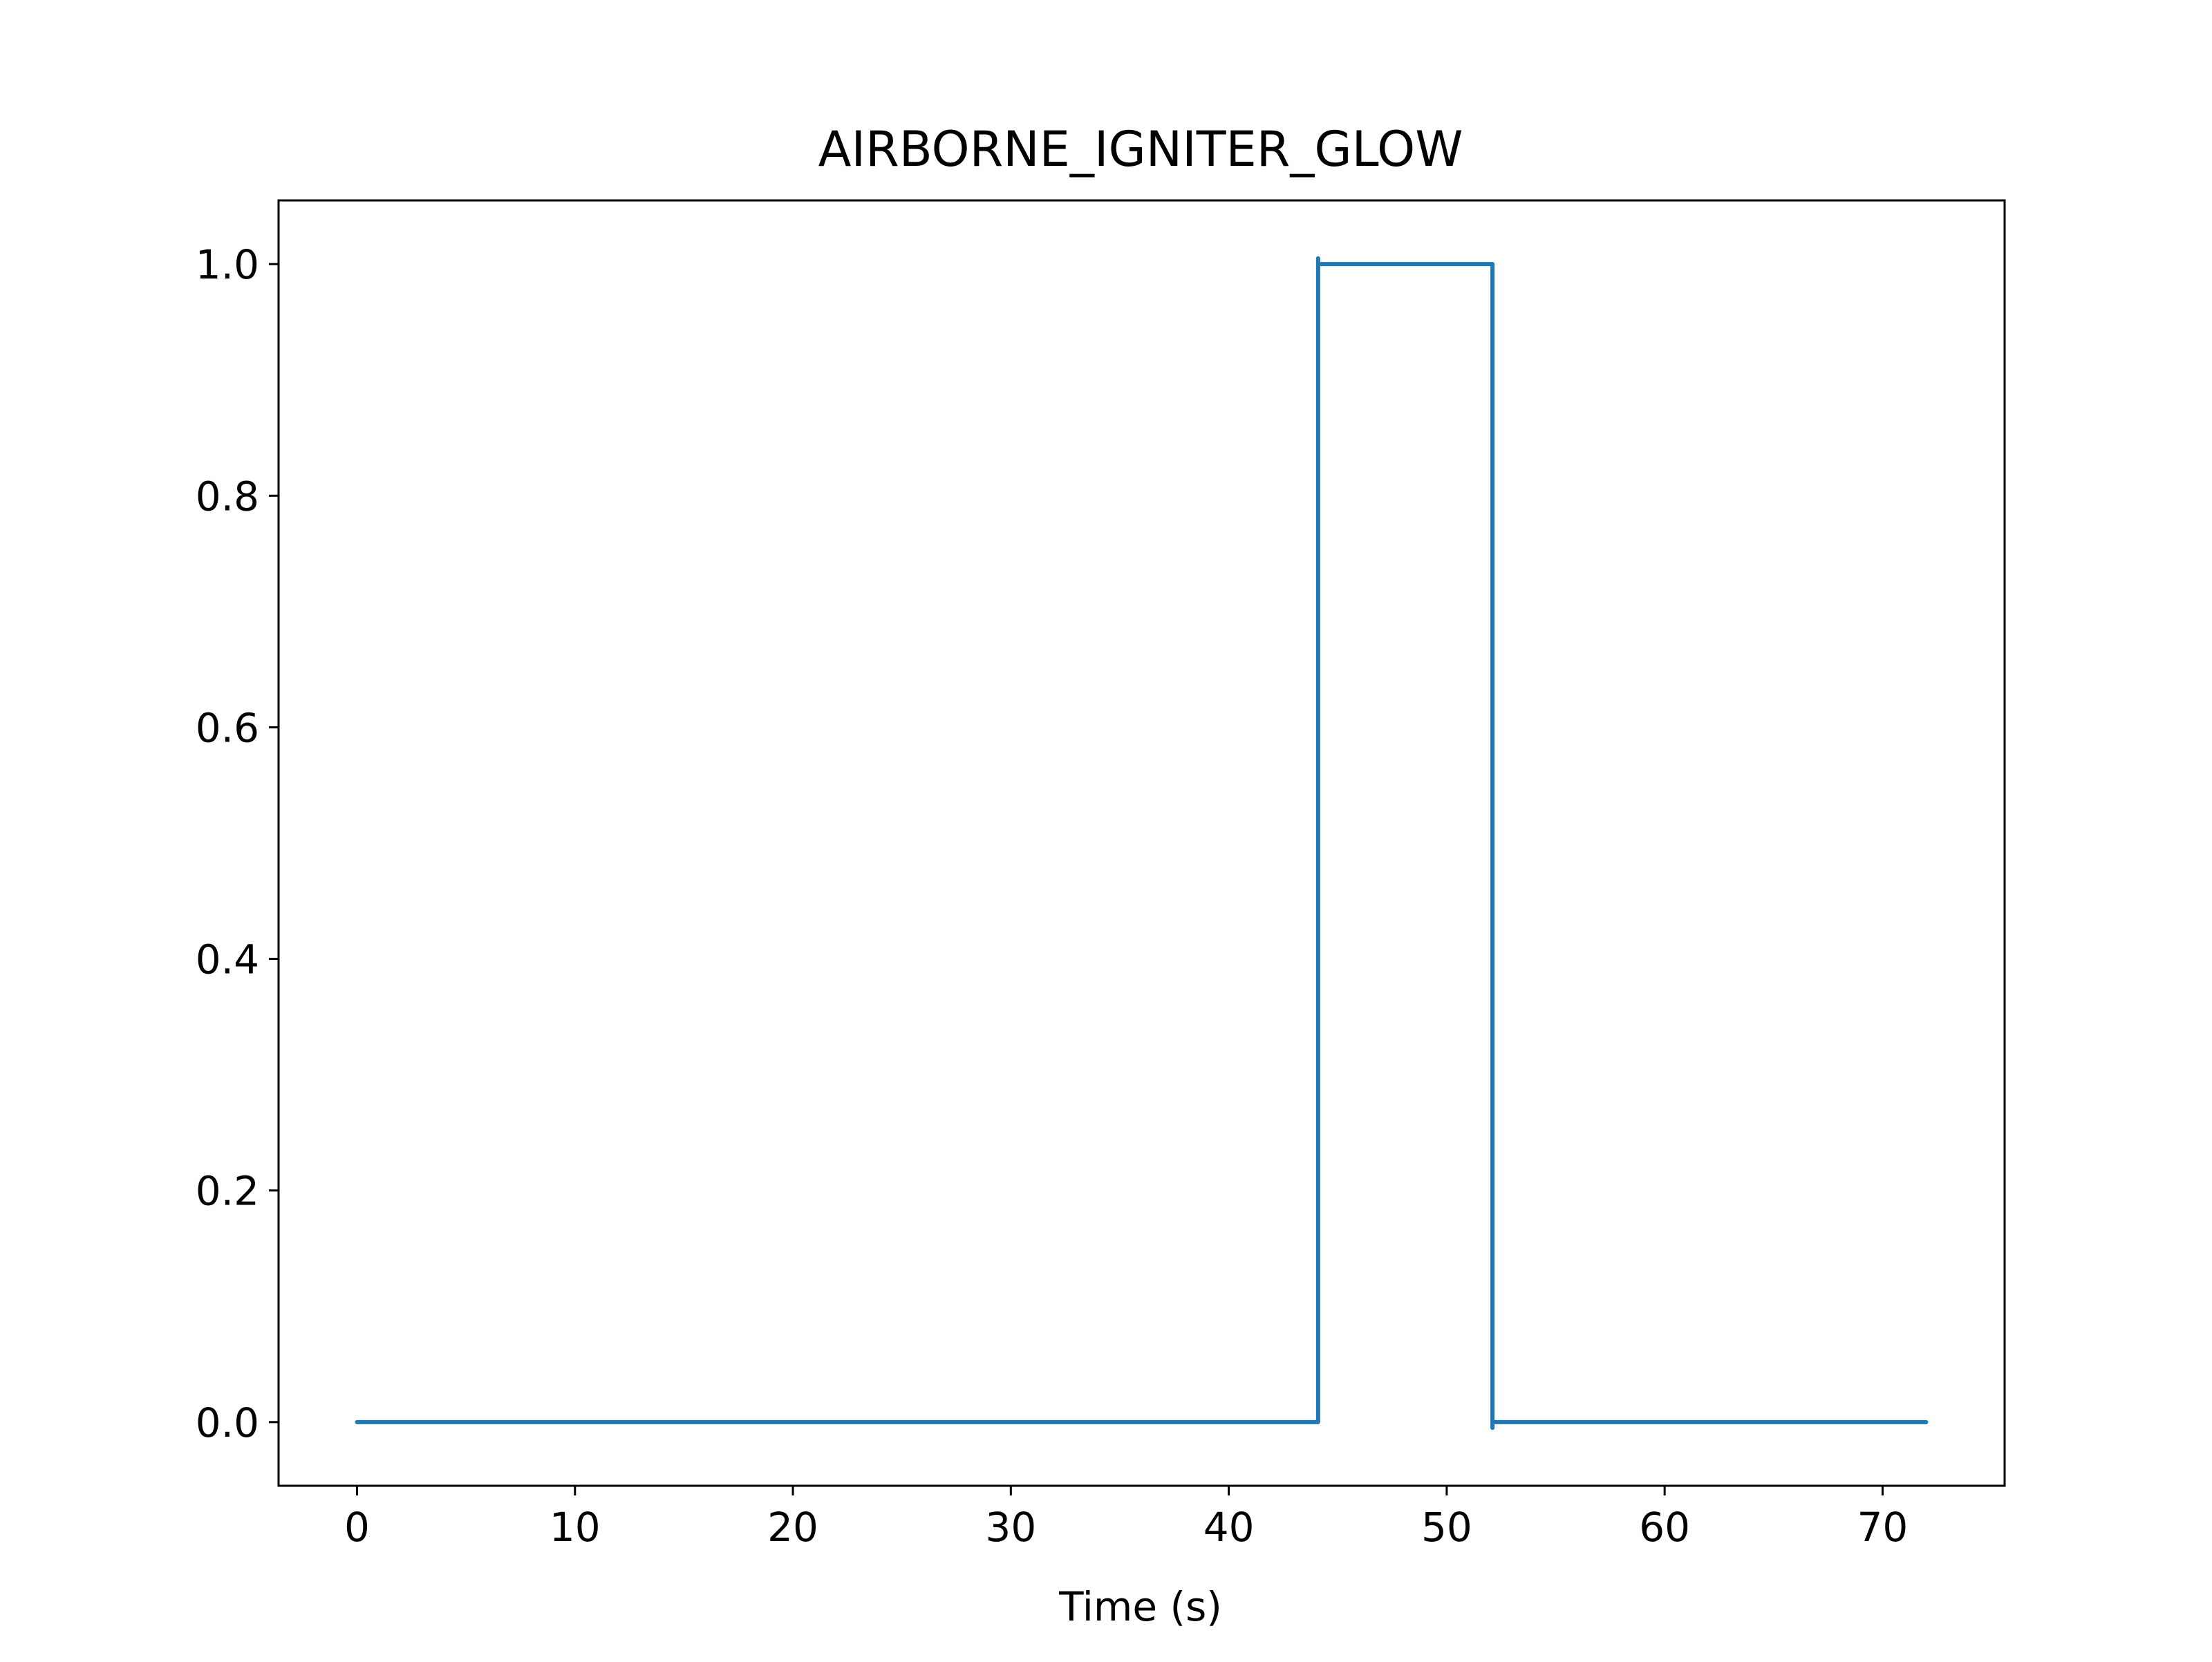 This screenshot has height=1662, width=2212. What do you see at coordinates (1665, 1527) in the screenshot?
I see `x-tick-label: 60` at bounding box center [1665, 1527].